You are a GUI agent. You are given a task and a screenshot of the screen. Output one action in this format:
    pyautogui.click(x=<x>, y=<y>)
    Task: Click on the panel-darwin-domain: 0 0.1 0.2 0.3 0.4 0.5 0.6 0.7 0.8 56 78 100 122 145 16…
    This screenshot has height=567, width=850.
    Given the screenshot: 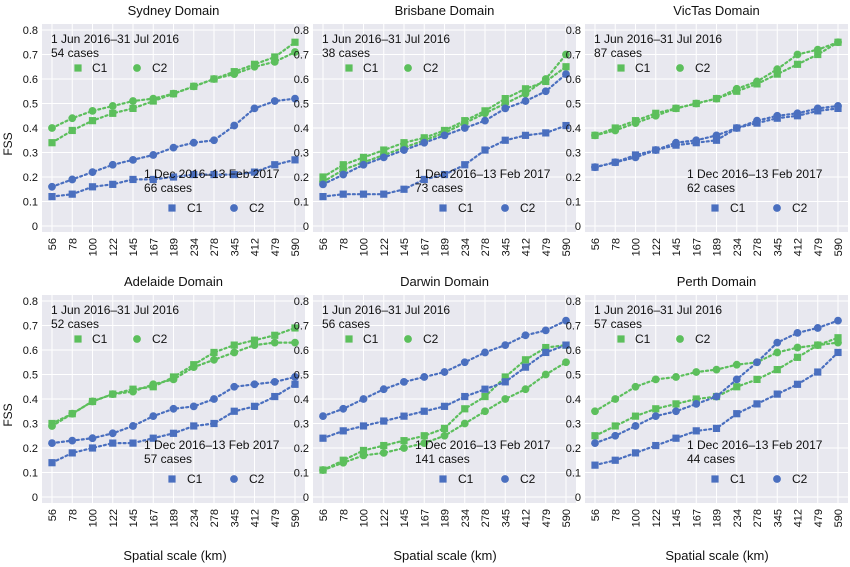 What is the action you would take?
    pyautogui.click(x=435, y=400)
    